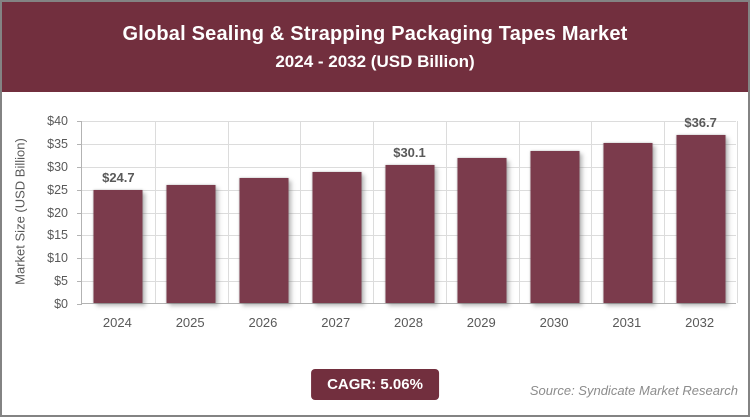 This screenshot has width=750, height=417. What do you see at coordinates (57, 235) in the screenshot?
I see `y-tick-label: $15` at bounding box center [57, 235].